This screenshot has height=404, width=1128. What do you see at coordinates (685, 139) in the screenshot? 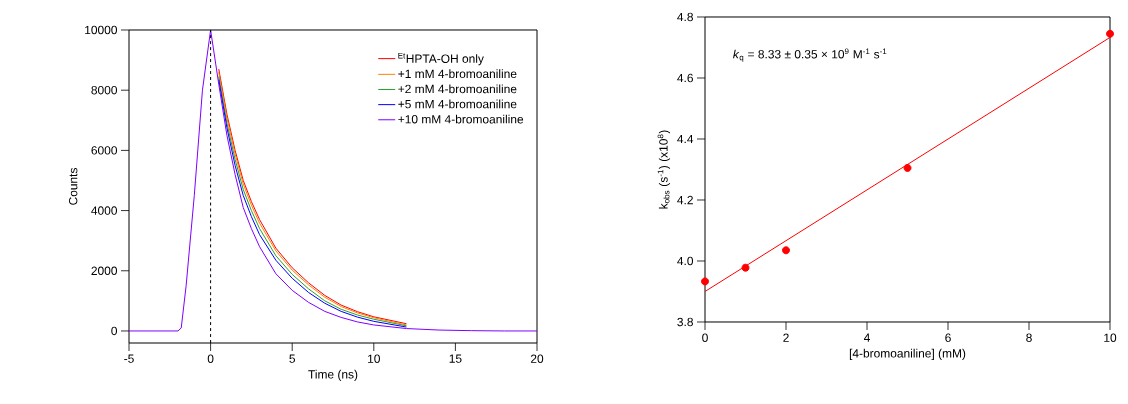
I see `y-tick-label: 4.4` at bounding box center [685, 139].